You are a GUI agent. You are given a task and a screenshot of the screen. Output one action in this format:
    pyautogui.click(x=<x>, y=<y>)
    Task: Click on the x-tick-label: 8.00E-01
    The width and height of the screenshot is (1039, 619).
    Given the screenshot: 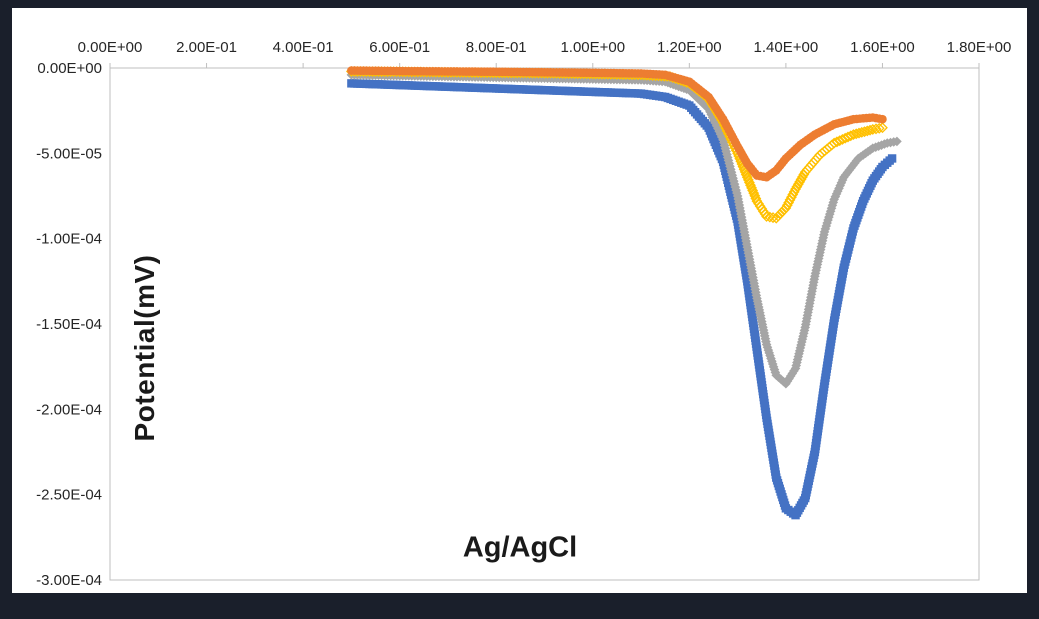 What is the action you would take?
    pyautogui.click(x=496, y=47)
    